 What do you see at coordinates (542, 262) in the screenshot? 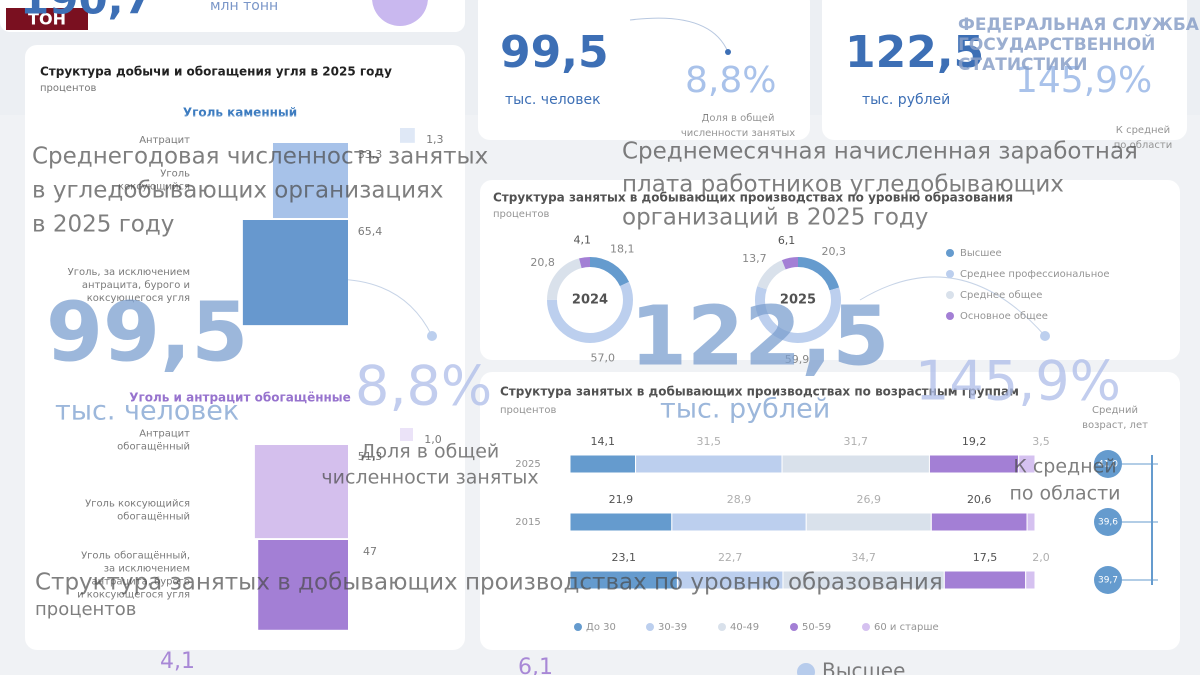
I see `donut-value: 20,8` at bounding box center [542, 262].